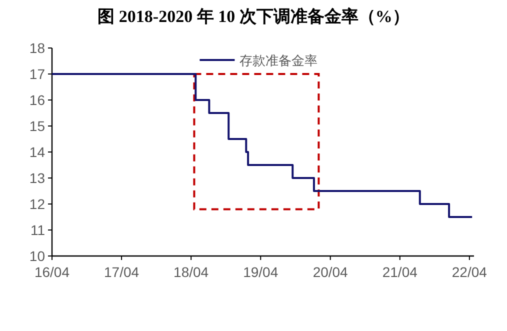 This screenshot has width=507, height=331. What do you see at coordinates (260, 272) in the screenshot?
I see `x-tick-label: 19/04` at bounding box center [260, 272].